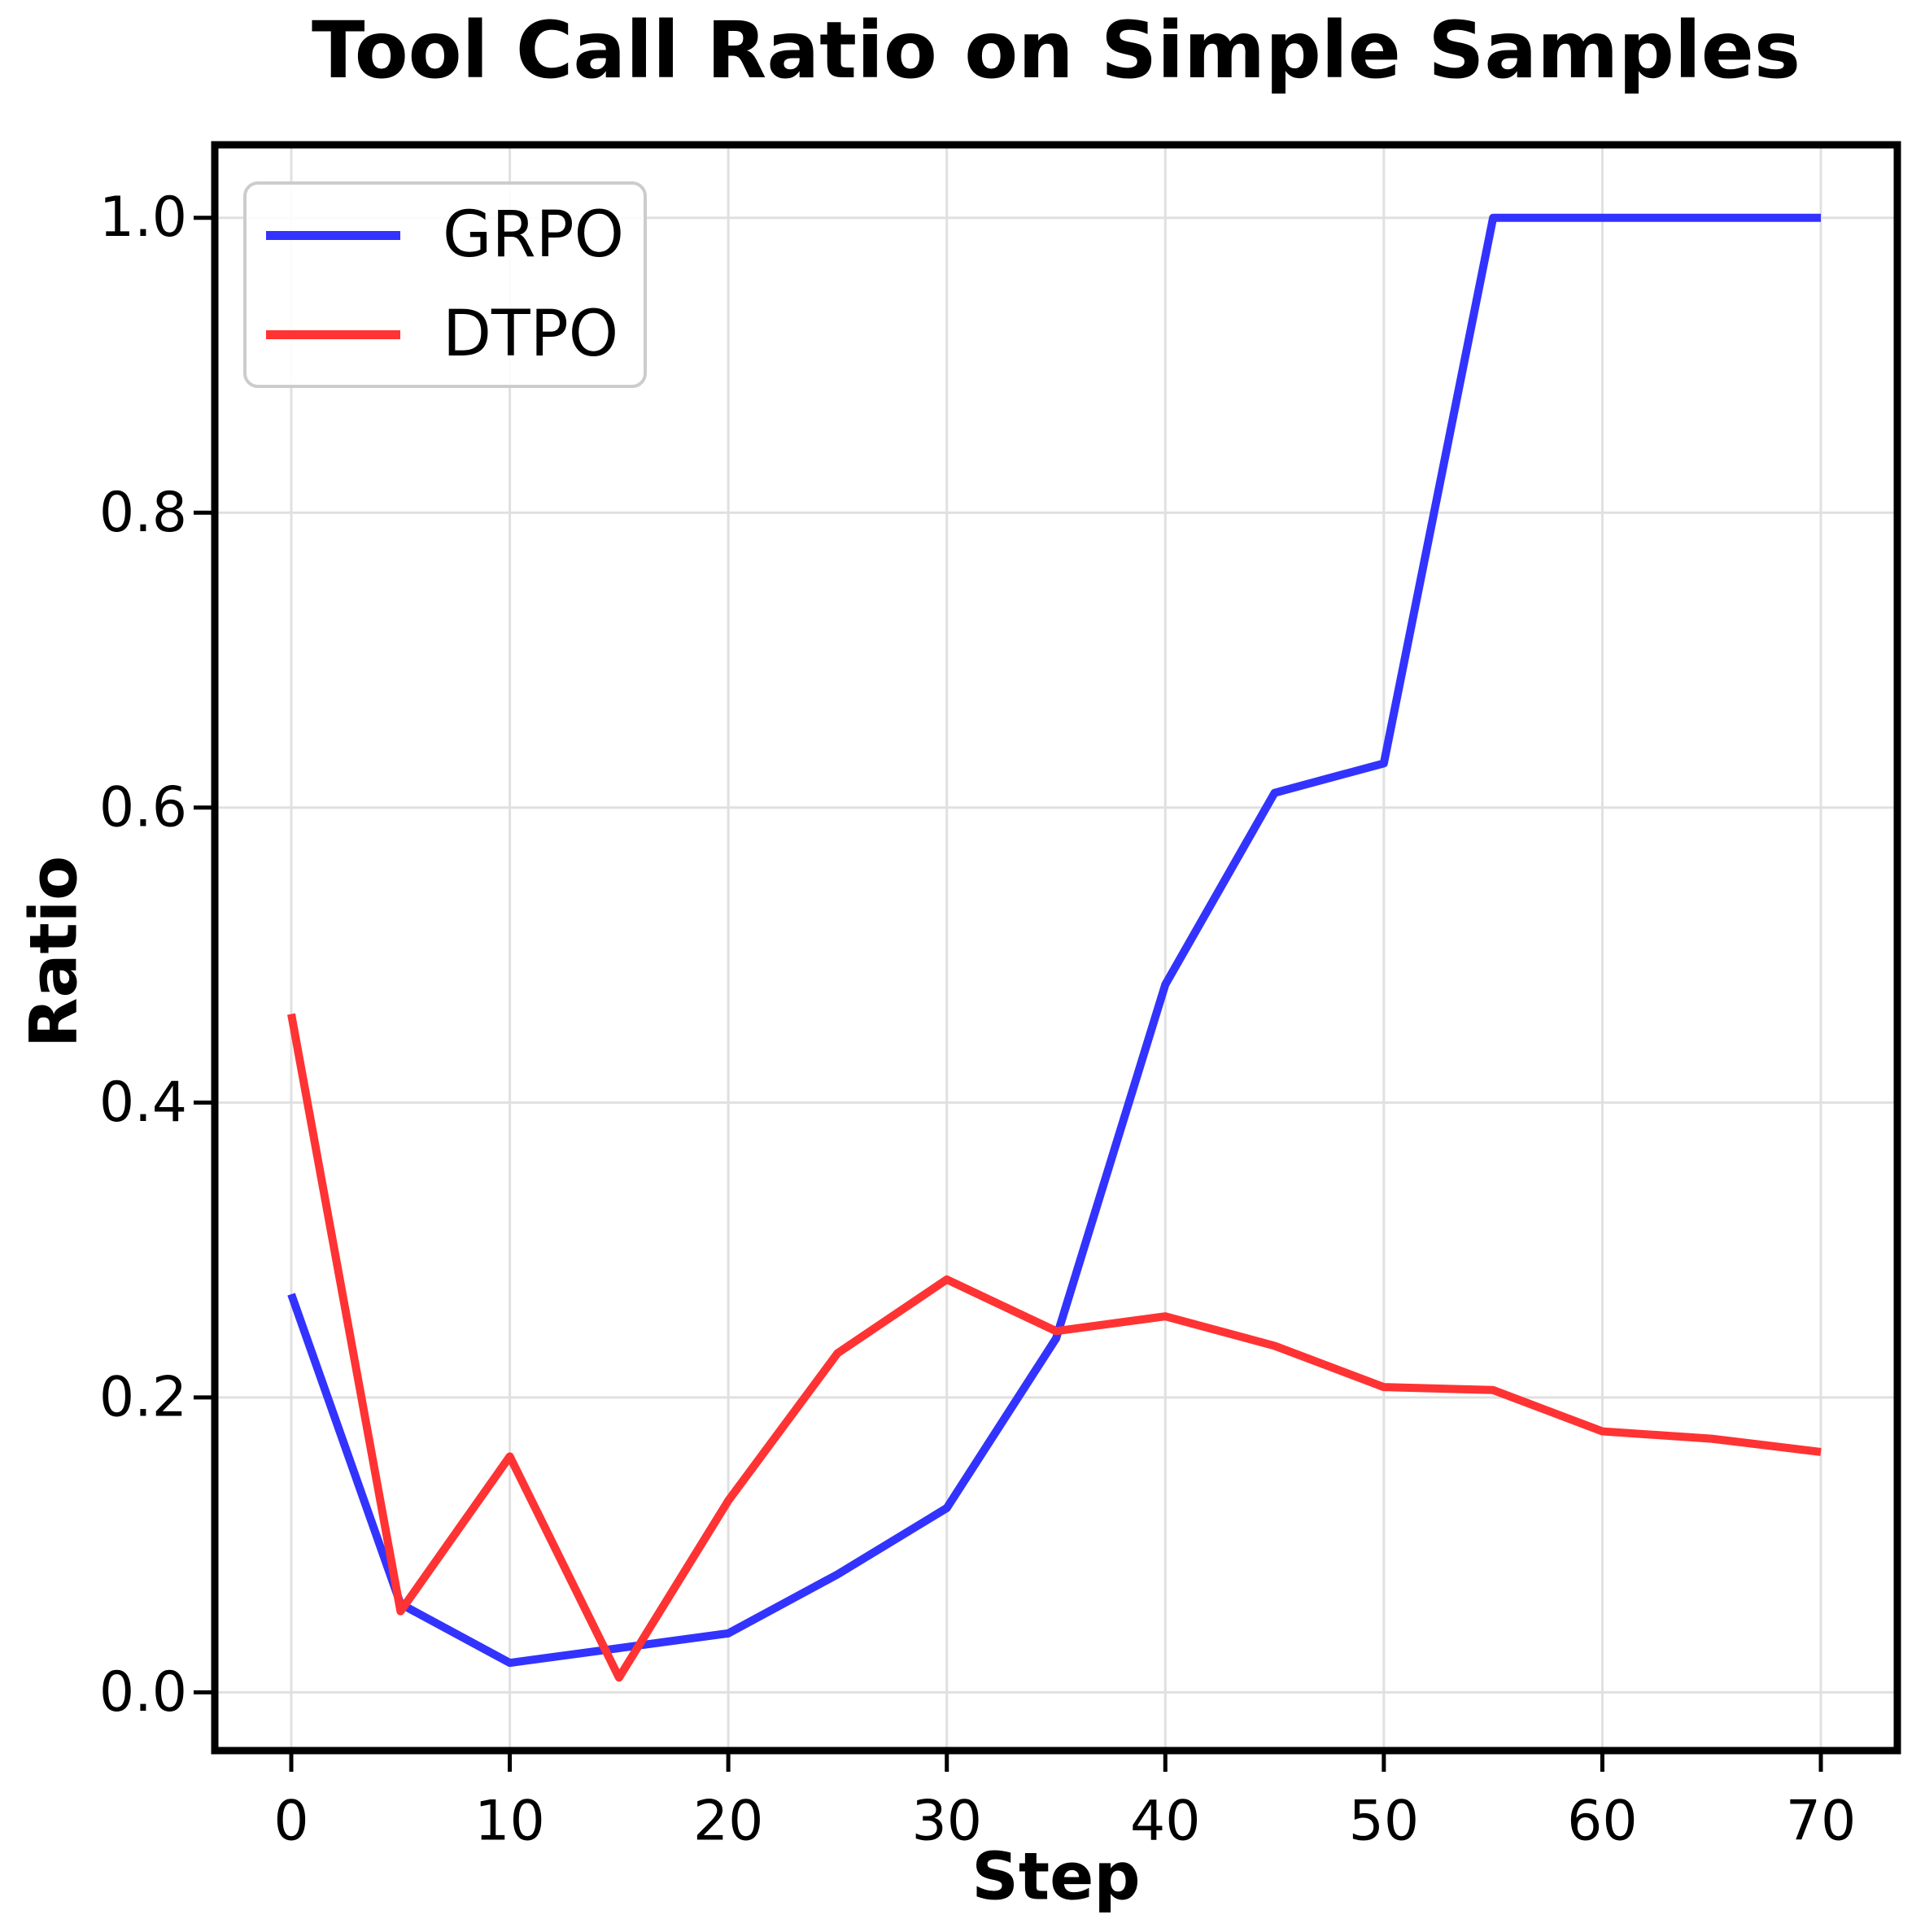  I want to click on x-tick-label: 50, so click(1384, 1822).